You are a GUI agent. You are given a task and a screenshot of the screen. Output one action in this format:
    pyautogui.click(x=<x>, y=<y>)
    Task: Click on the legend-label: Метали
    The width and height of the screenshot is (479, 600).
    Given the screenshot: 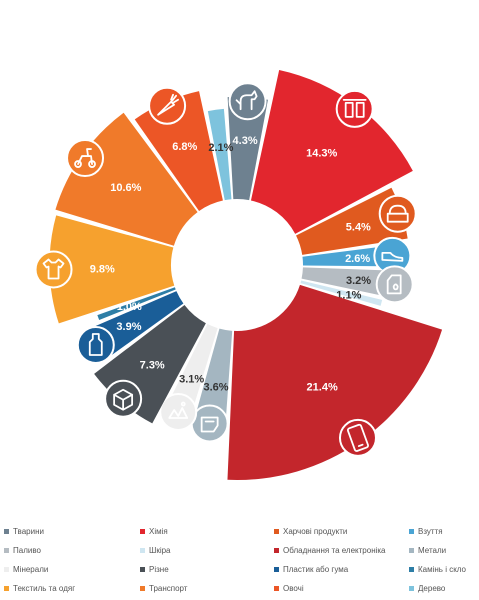 What is the action you would take?
    pyautogui.click(x=432, y=550)
    